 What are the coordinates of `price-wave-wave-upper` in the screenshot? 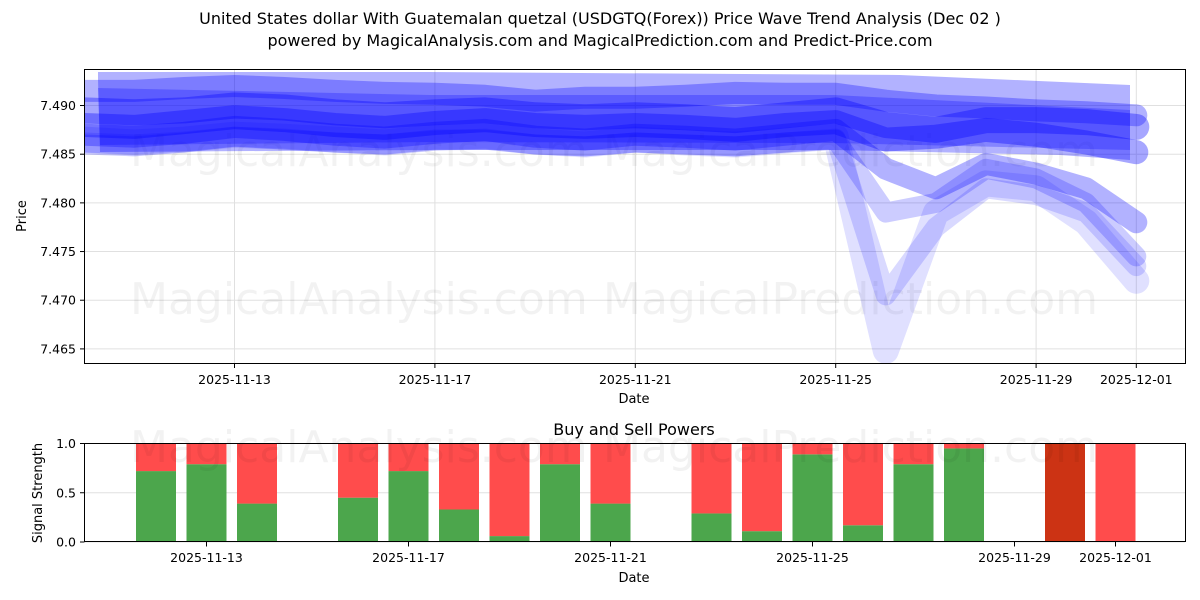 It's located at (616, 101).